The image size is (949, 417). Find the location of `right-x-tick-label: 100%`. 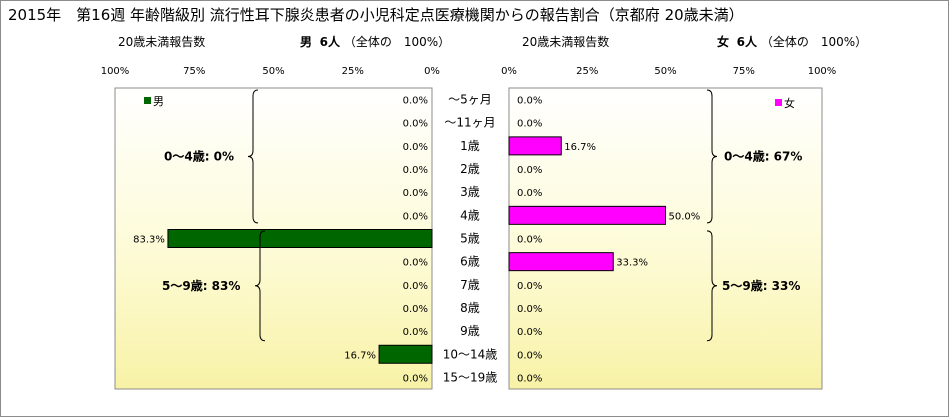

right-x-tick-label: 100% is located at coordinates (822, 71).